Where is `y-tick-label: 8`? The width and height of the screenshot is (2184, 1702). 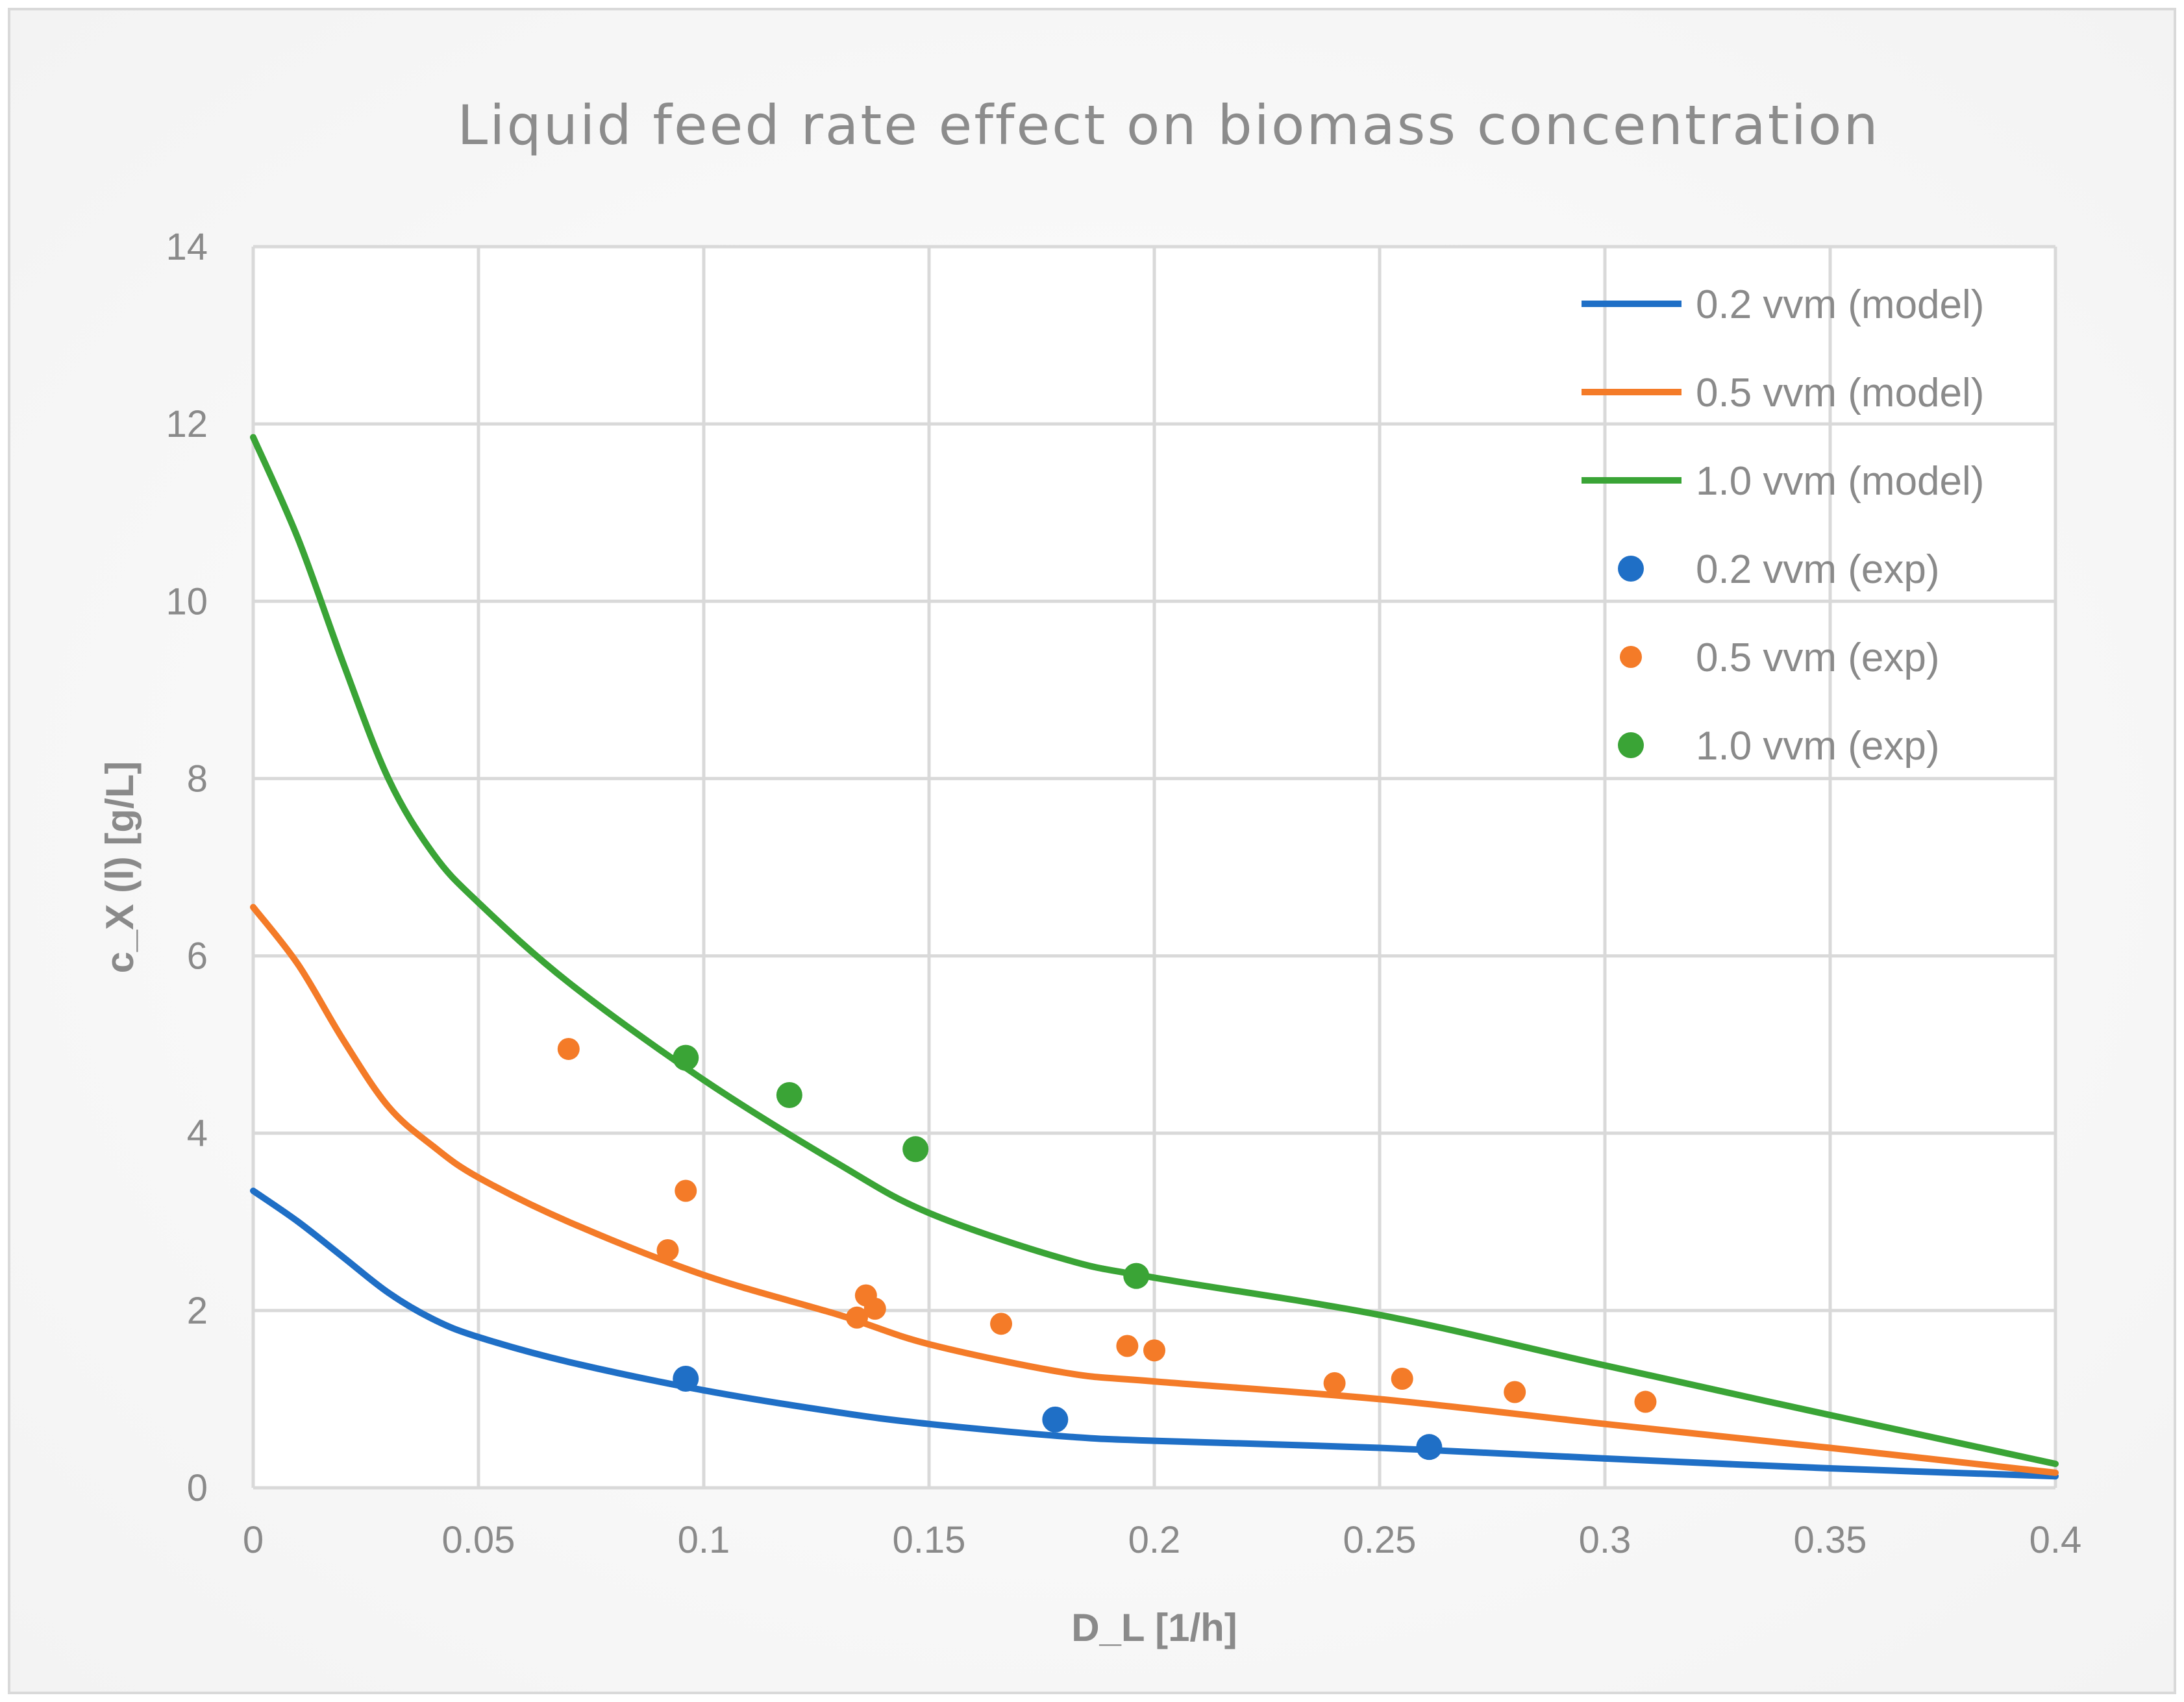
y-tick-label: 8 is located at coordinates (197, 779).